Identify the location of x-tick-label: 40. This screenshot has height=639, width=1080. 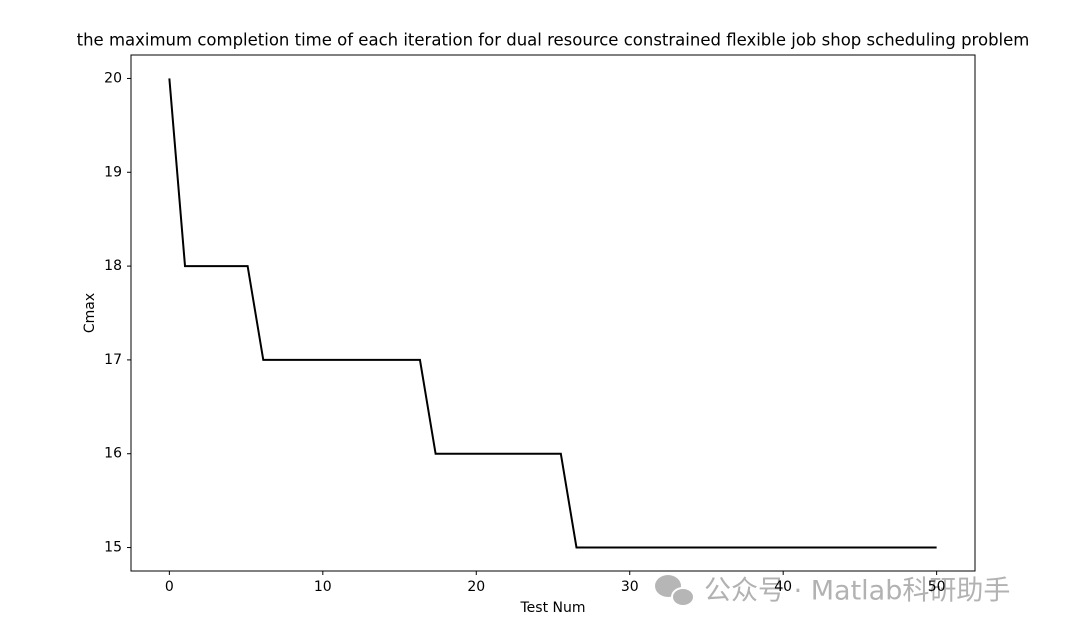
(783, 587).